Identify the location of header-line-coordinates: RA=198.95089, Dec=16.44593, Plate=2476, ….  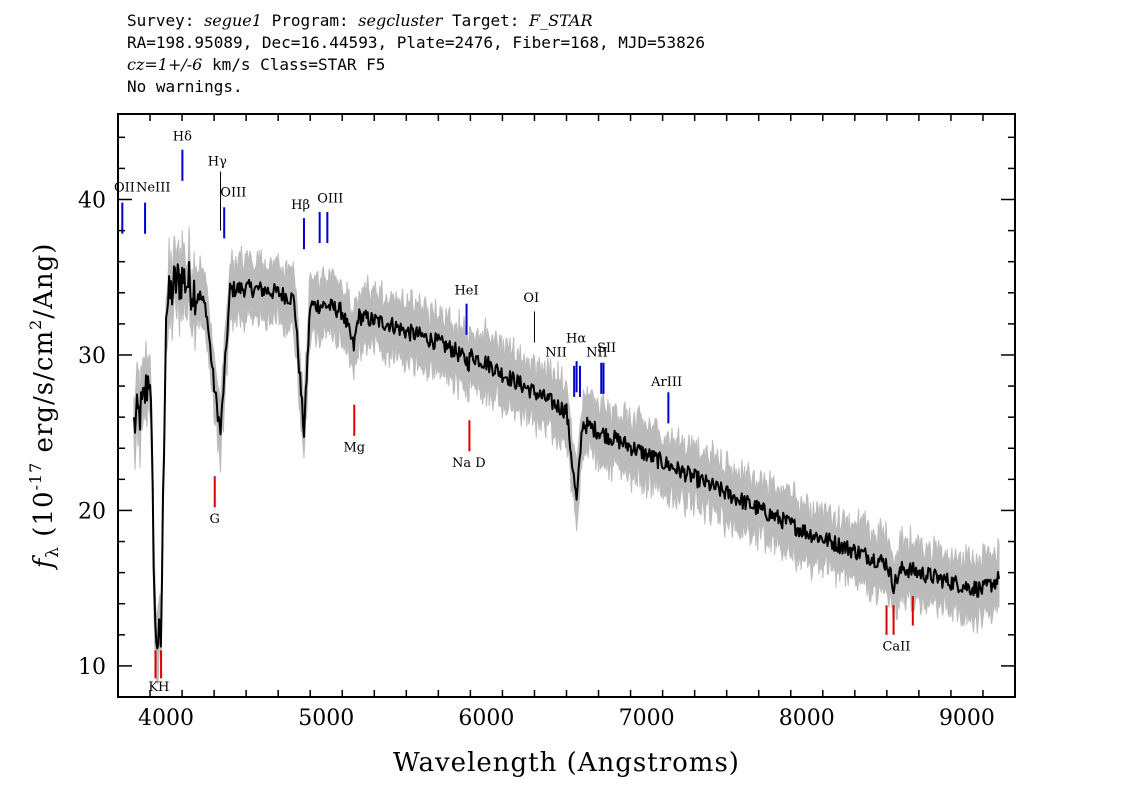
(416, 42).